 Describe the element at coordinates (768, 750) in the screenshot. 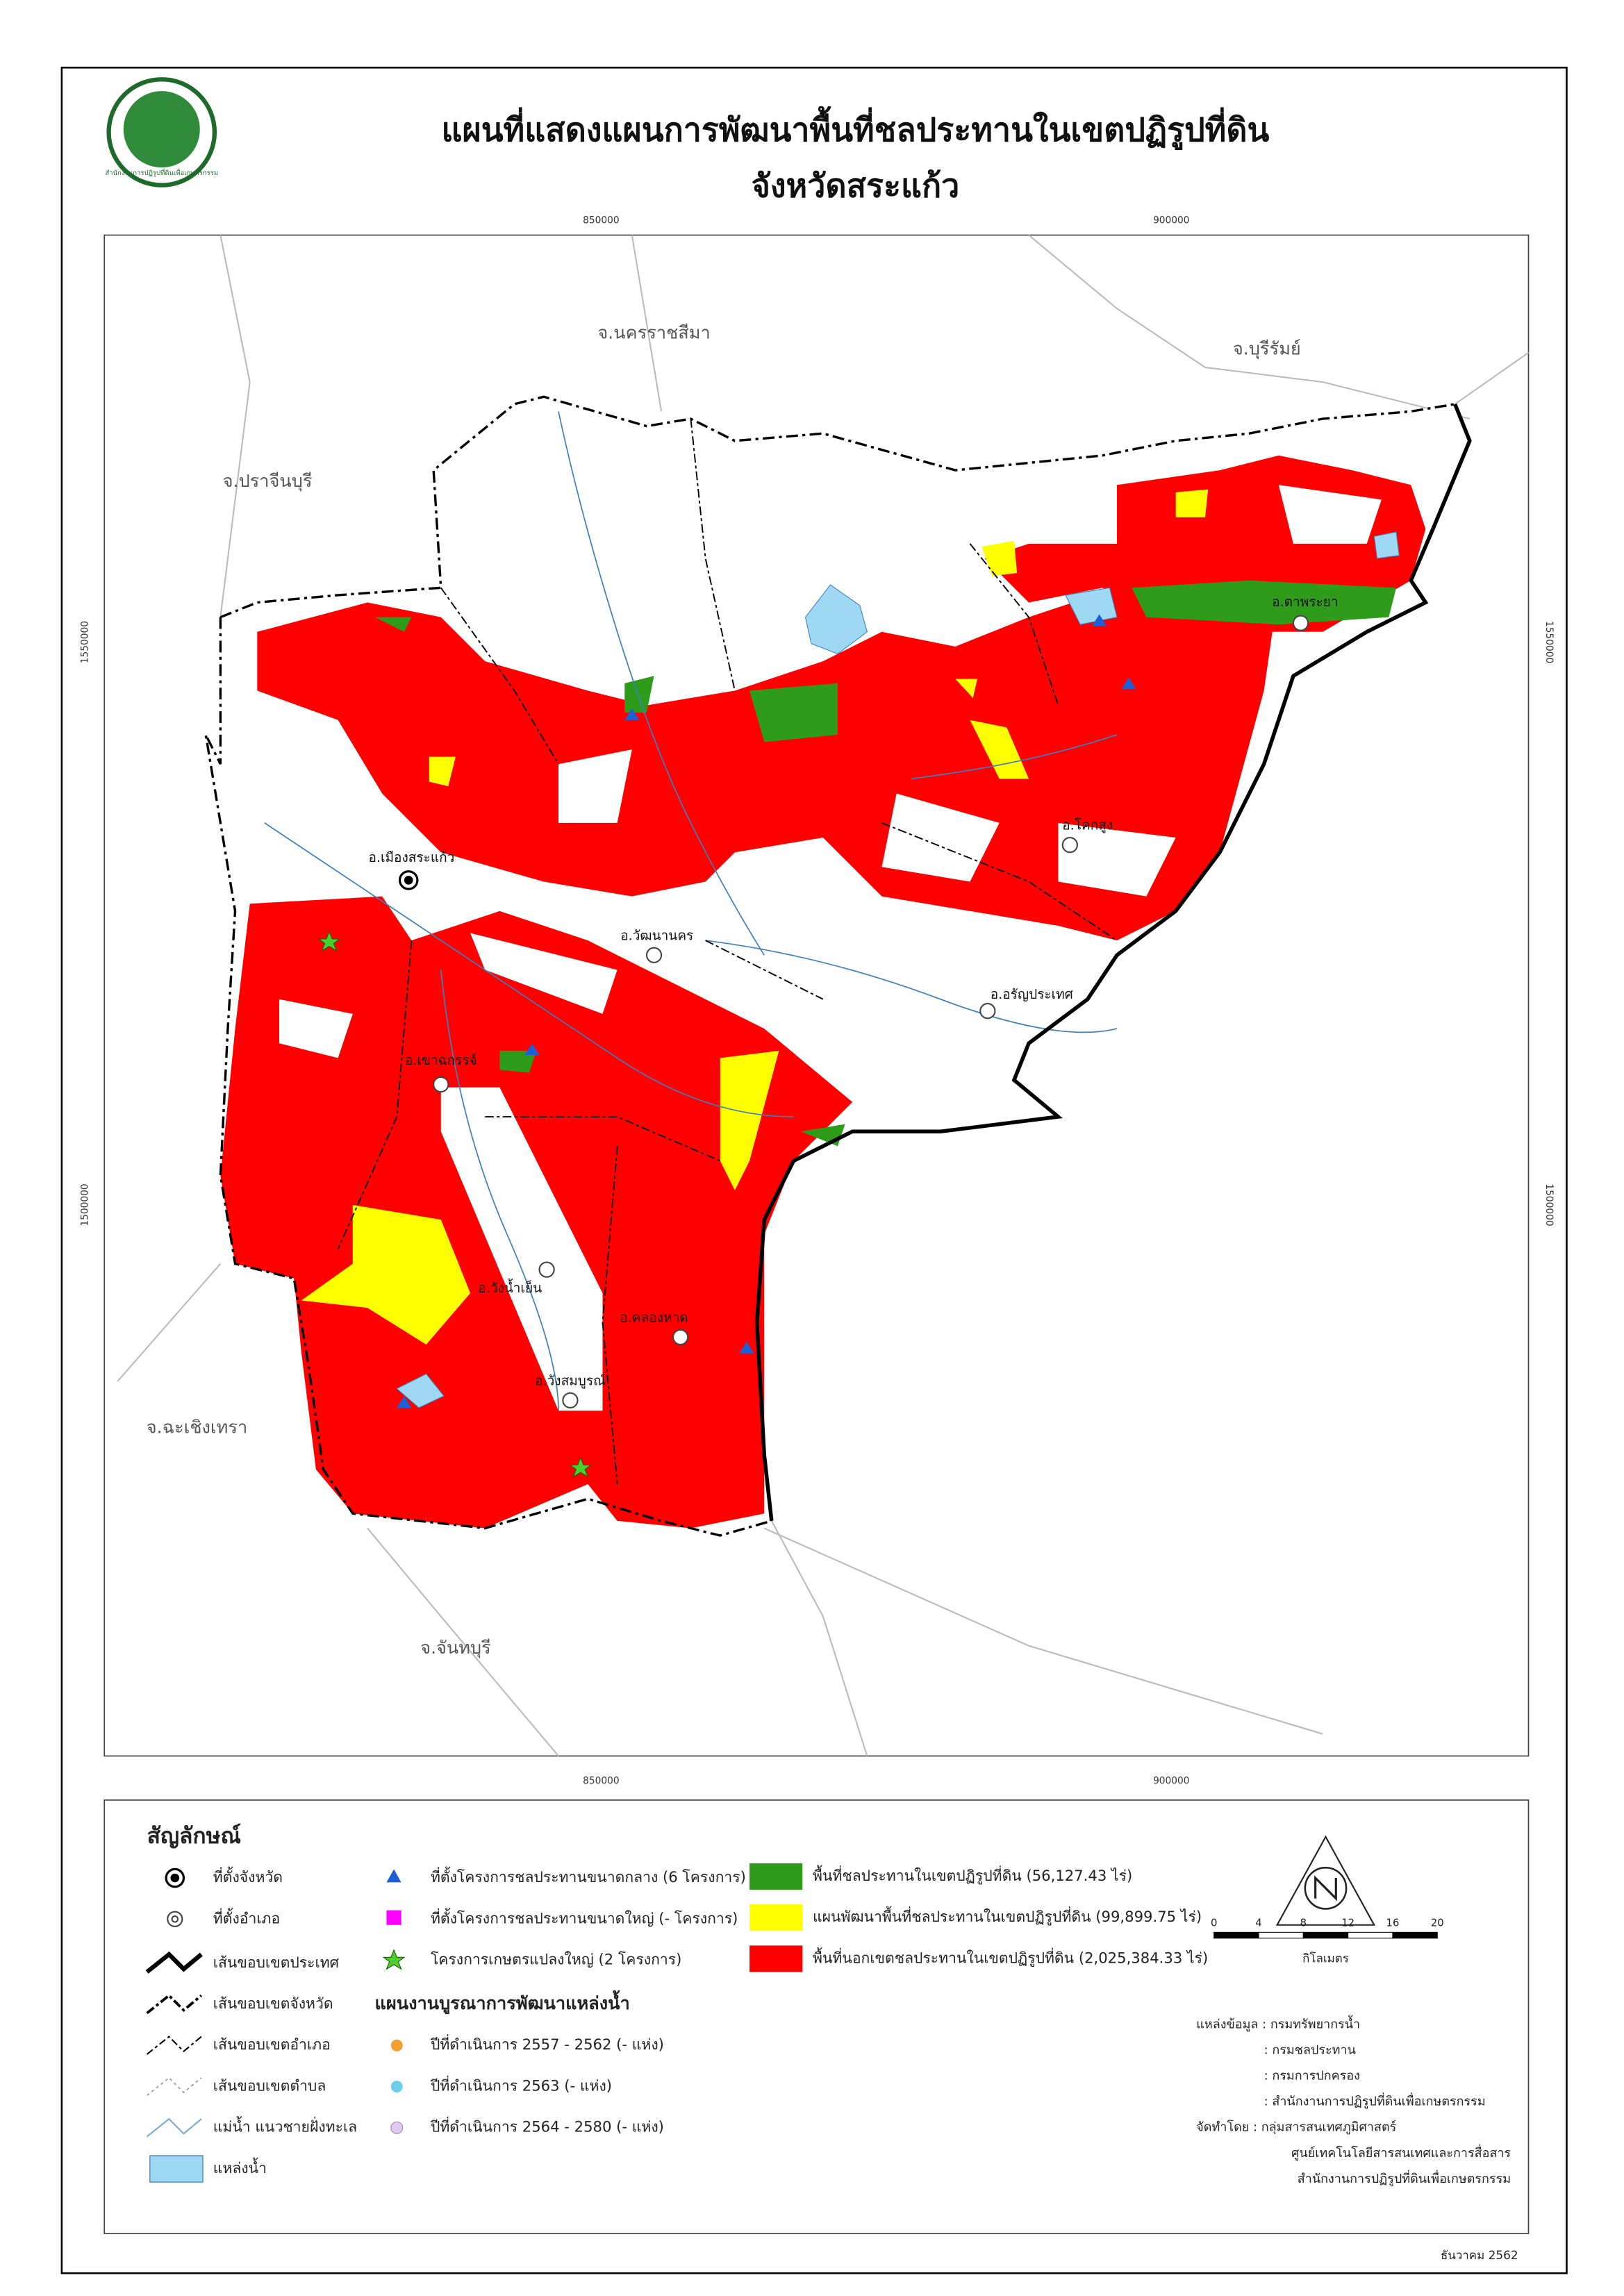

I see `non-irrigated-area` at that location.